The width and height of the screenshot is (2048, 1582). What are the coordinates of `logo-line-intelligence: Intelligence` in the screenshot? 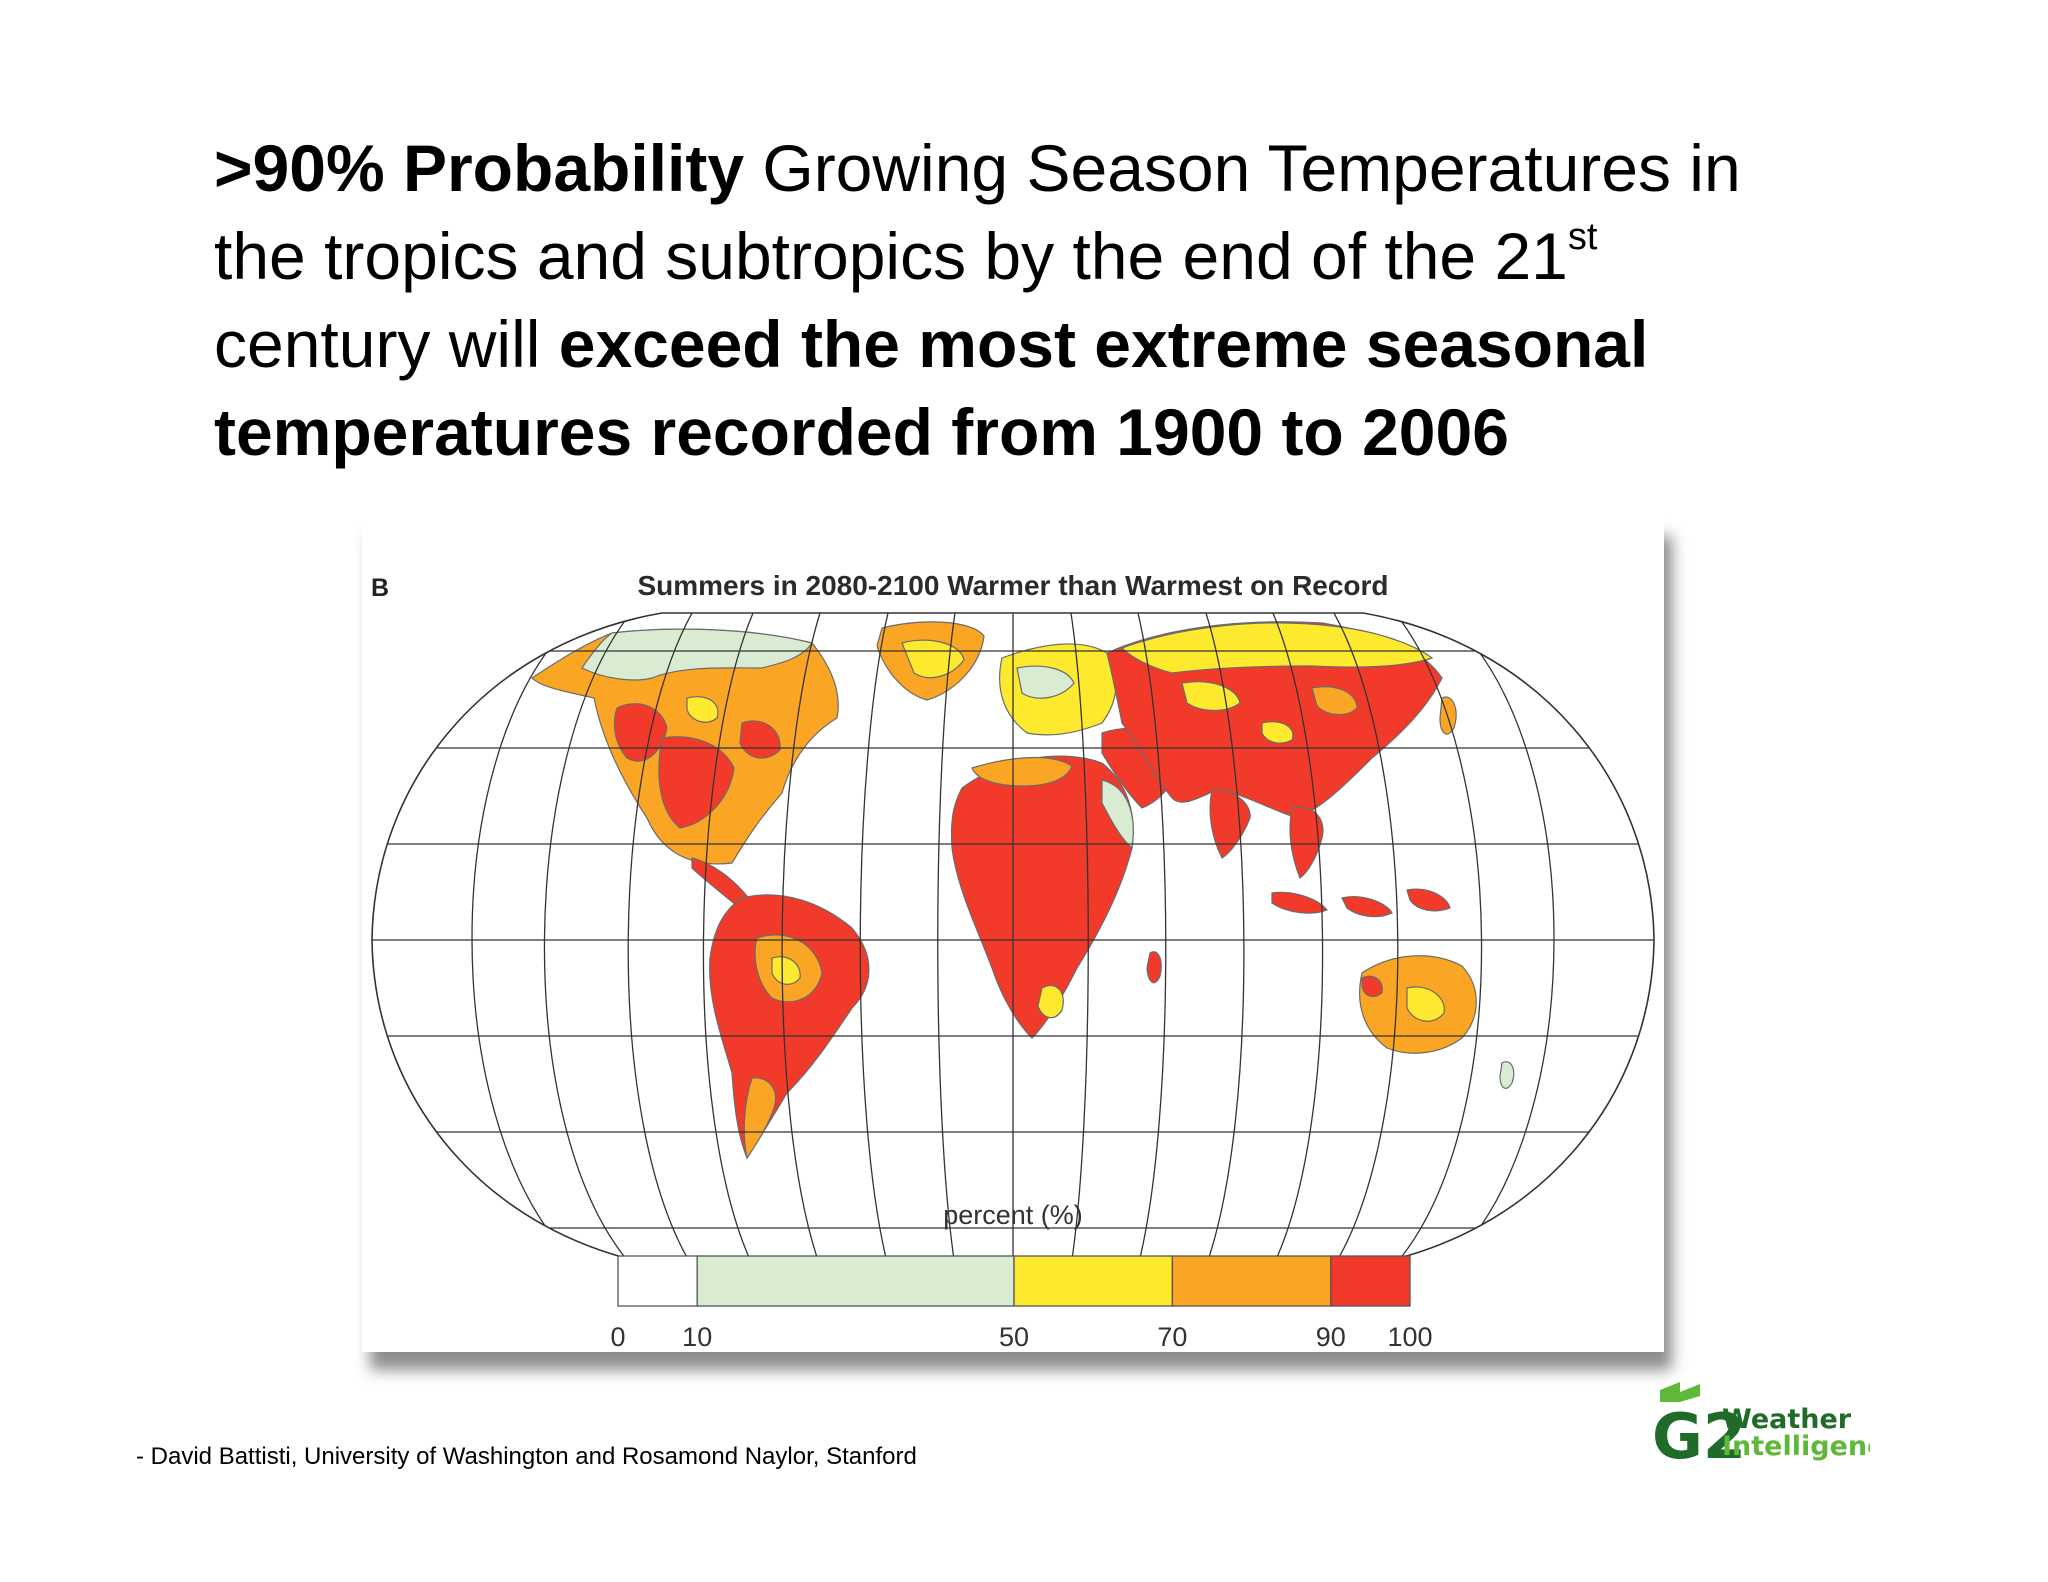 It's located at (1796, 1446).